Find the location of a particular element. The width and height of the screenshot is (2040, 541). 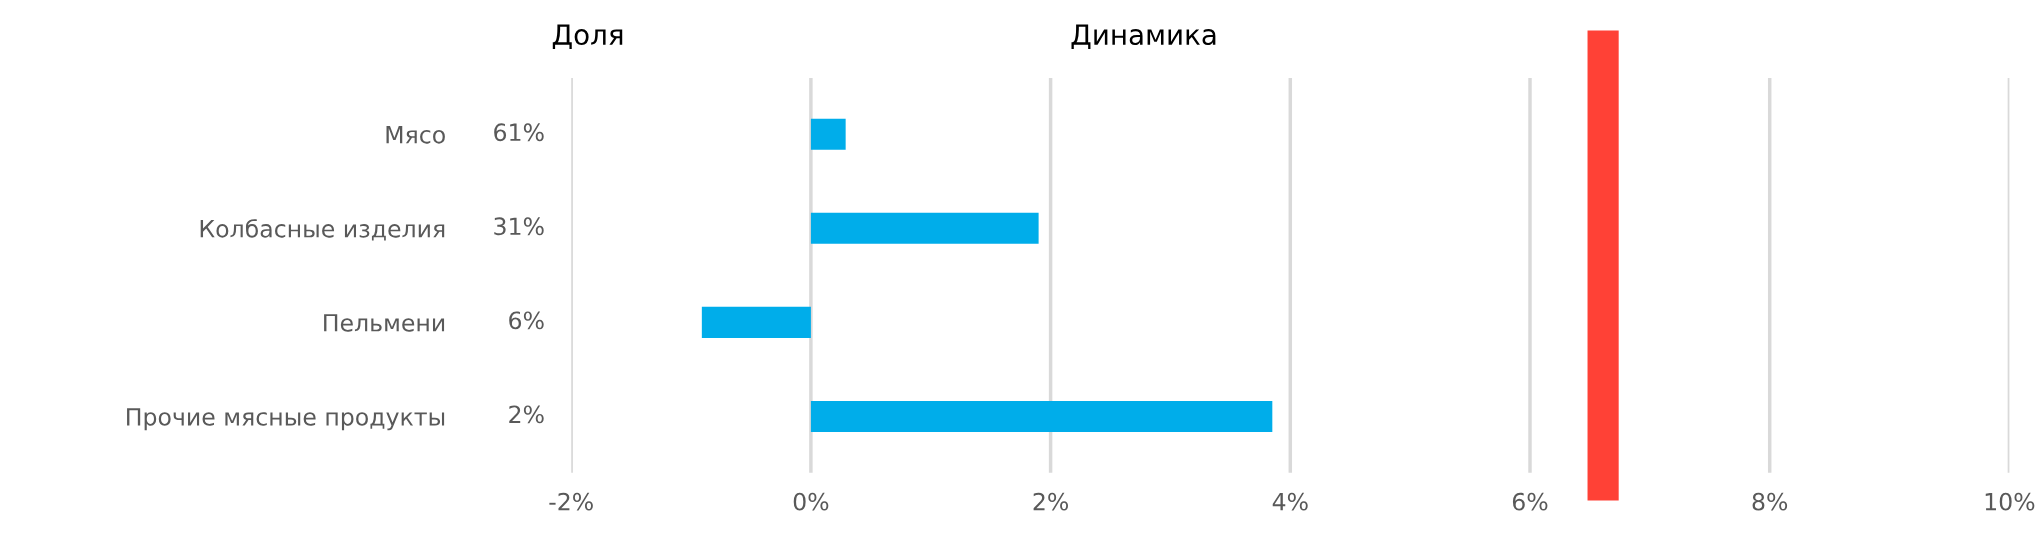

y-tick-label: Прочие мясные продукты is located at coordinates (286, 419).